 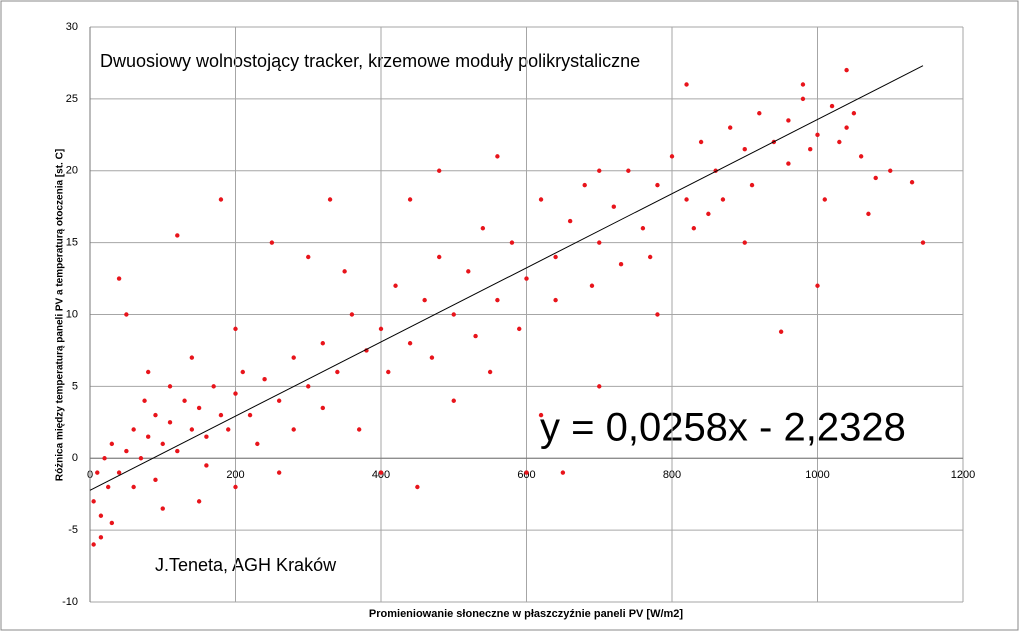 I want to click on y-tick-label: 15, so click(x=72, y=243).